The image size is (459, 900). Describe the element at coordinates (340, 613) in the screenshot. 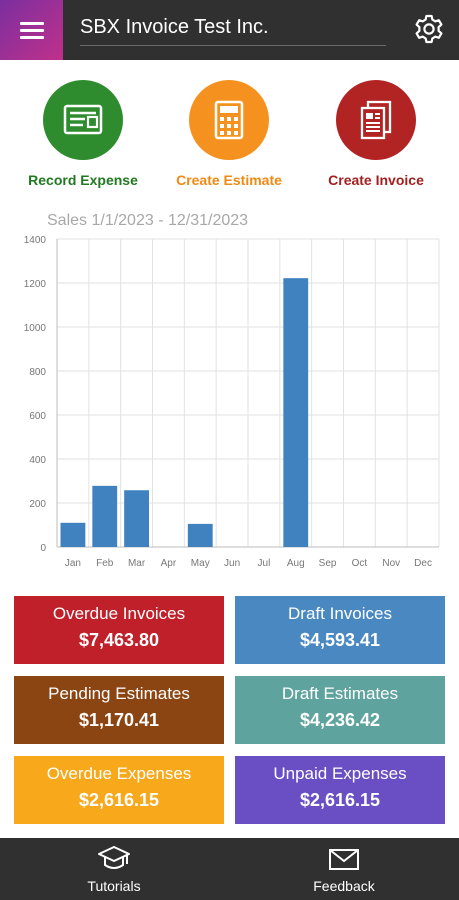

I see `tile-label: Draft Invoices` at that location.